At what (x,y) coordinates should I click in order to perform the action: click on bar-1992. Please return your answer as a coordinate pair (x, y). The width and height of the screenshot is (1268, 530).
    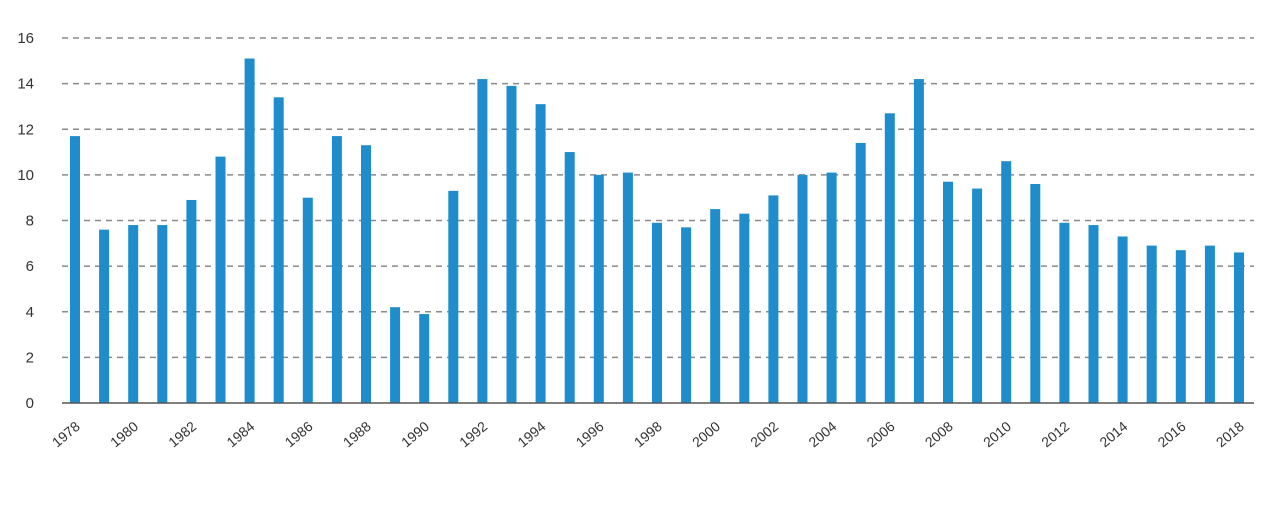
    Looking at the image, I should click on (482, 241).